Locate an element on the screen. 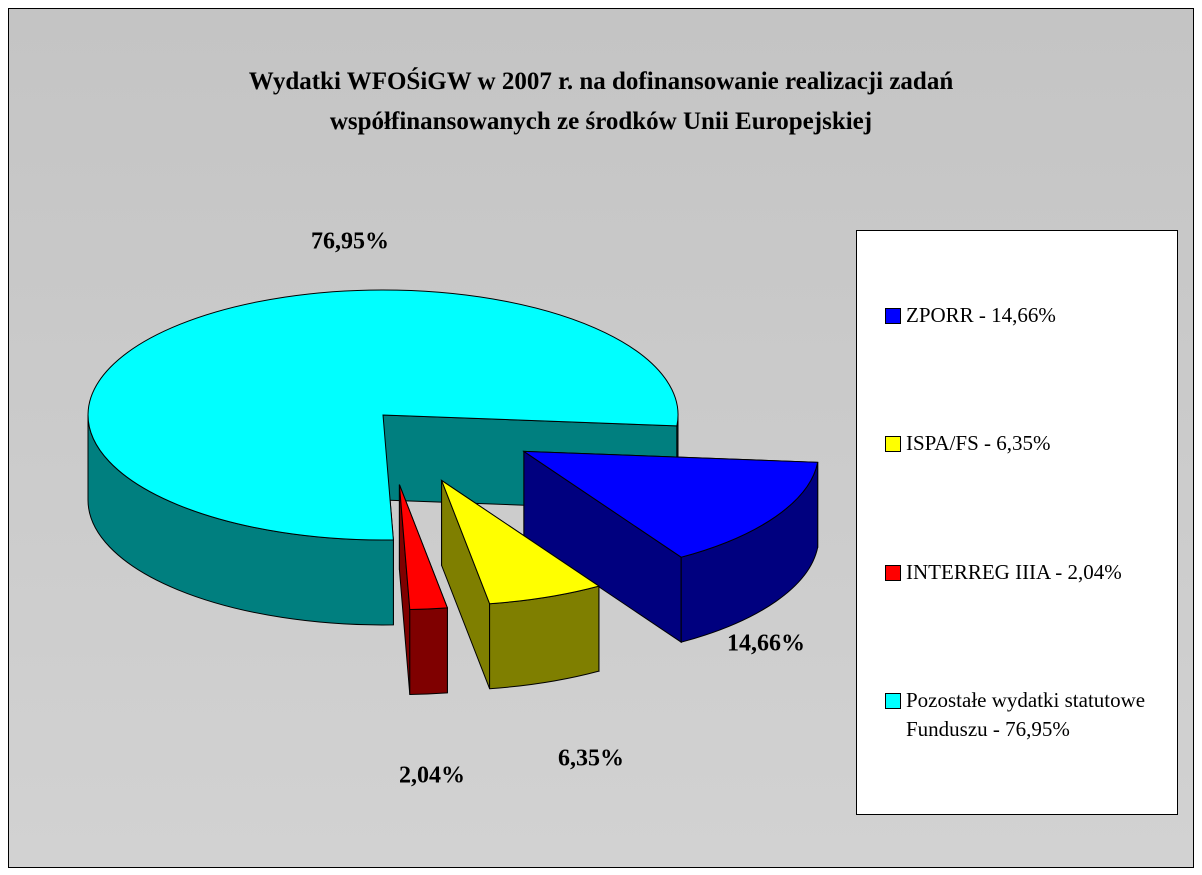  data-label: 14,66% is located at coordinates (766, 644).